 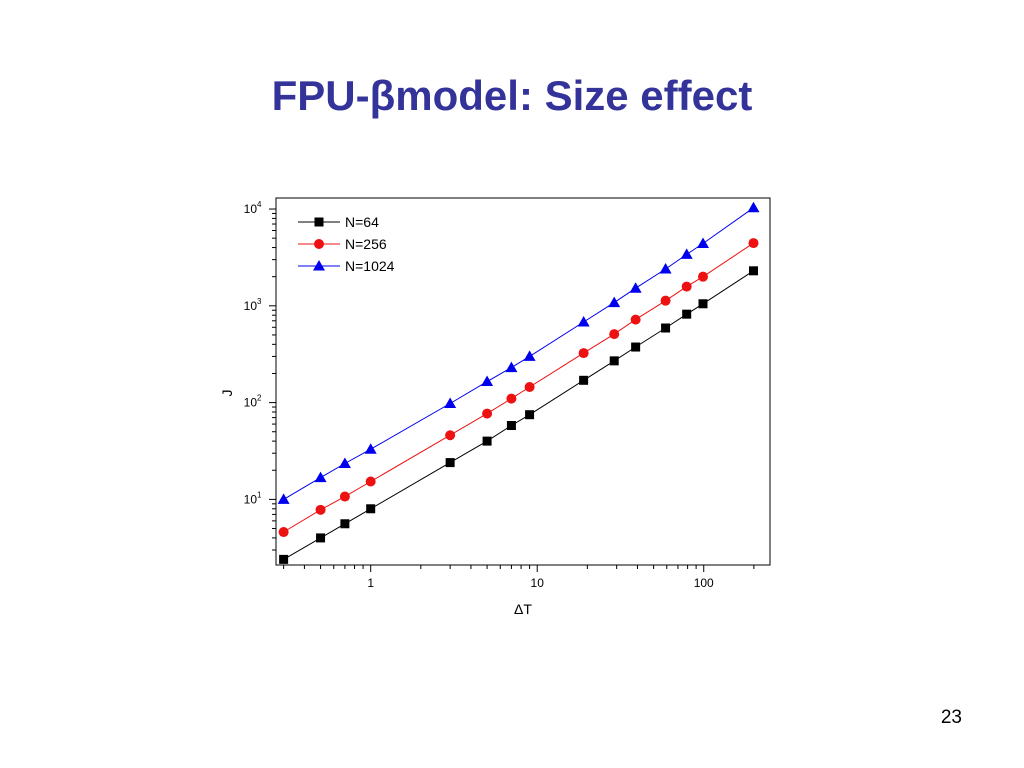 I want to click on legend-item: N=256, so click(x=342, y=244).